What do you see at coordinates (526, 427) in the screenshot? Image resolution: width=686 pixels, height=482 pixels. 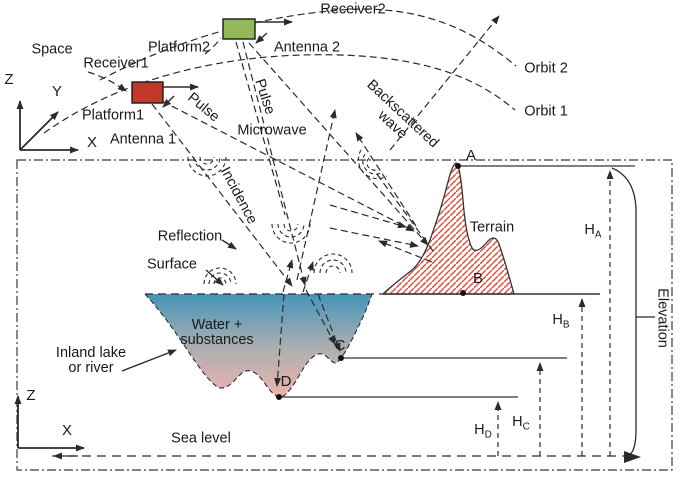 I see `hc-sub: C` at bounding box center [526, 427].